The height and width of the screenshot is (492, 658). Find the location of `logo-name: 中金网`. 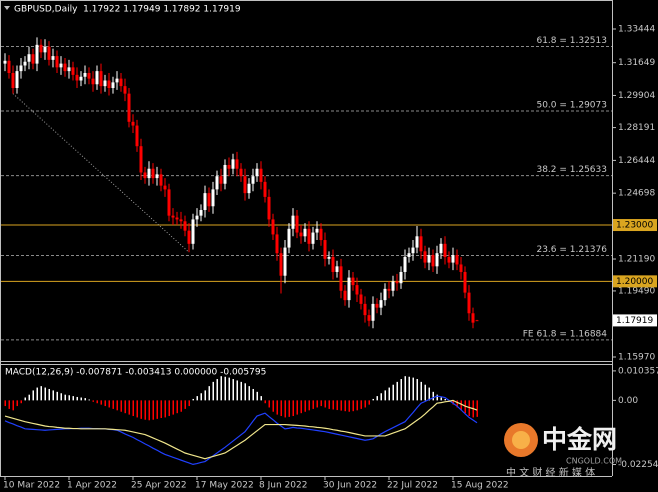

logo-name: 中金网 is located at coordinates (579, 439).